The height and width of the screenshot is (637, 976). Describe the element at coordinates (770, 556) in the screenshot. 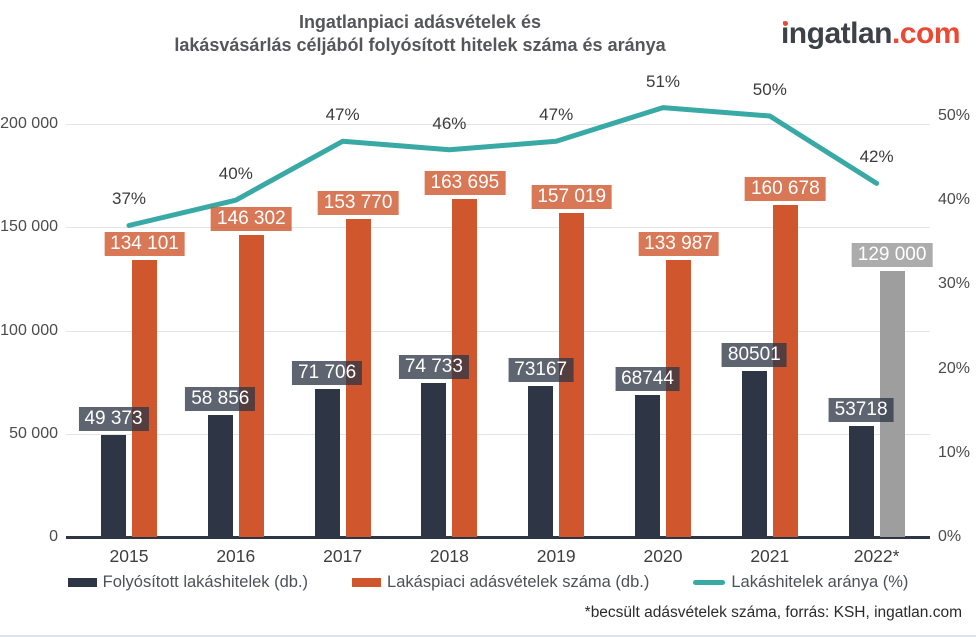

I see `x-axis-label-2021: 2021` at that location.